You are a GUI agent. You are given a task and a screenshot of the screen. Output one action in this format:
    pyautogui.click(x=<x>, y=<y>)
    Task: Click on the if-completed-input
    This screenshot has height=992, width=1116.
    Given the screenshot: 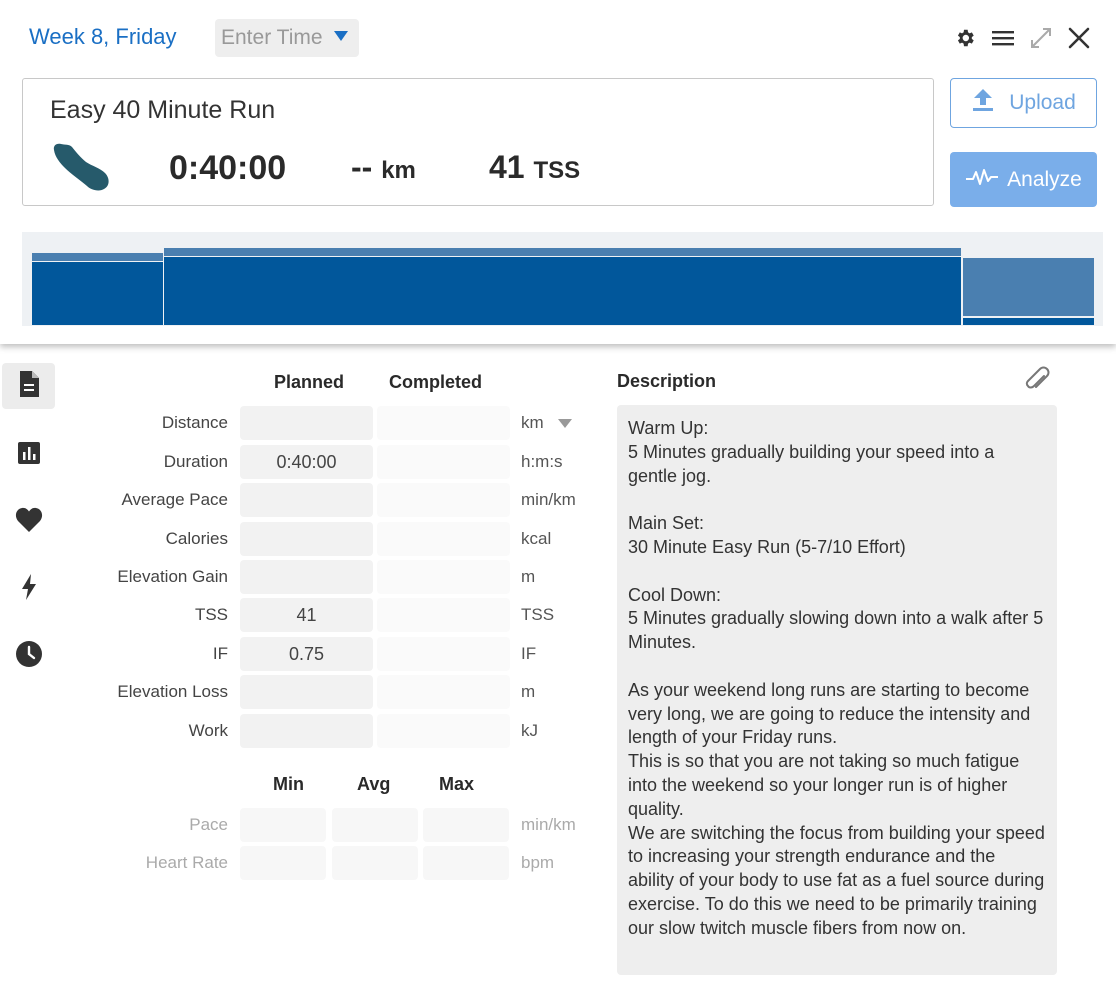 What is the action you would take?
    pyautogui.click(x=443, y=654)
    